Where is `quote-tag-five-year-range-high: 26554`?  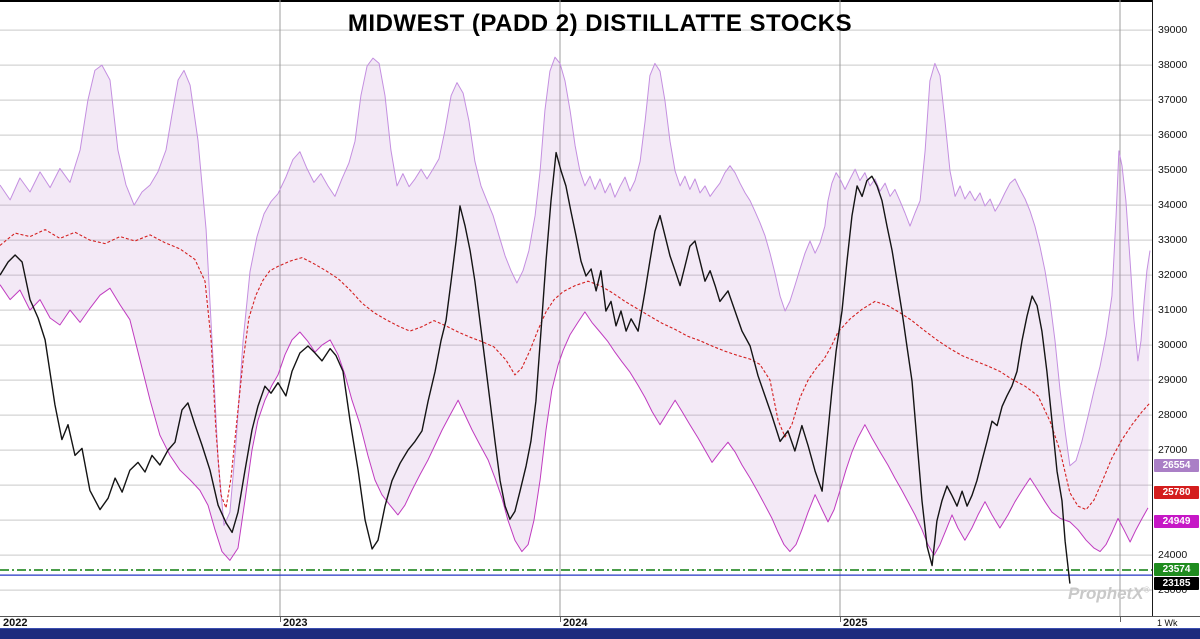
quote-tag-five-year-range-high: 26554 is located at coordinates (1176, 465).